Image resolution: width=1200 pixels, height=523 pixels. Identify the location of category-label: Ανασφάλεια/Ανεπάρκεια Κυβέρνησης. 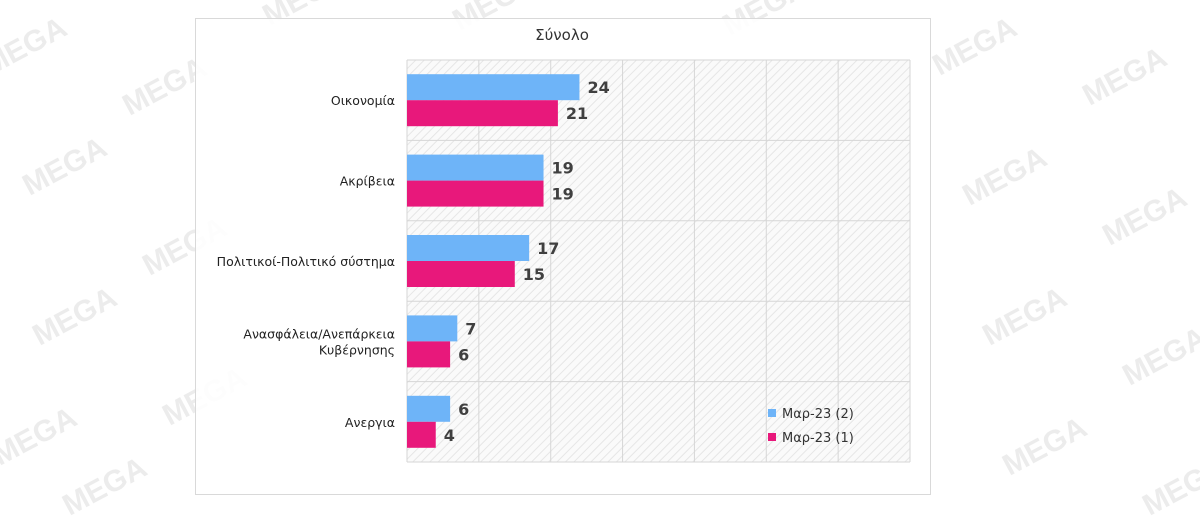
(319, 341).